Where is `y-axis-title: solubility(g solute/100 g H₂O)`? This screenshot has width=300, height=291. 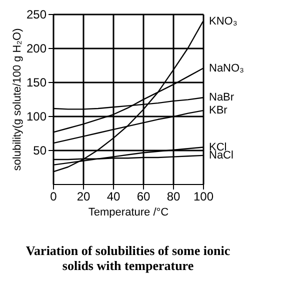
y-axis-title: solubility(g solute/100 g H₂O) is located at coordinates (17, 99).